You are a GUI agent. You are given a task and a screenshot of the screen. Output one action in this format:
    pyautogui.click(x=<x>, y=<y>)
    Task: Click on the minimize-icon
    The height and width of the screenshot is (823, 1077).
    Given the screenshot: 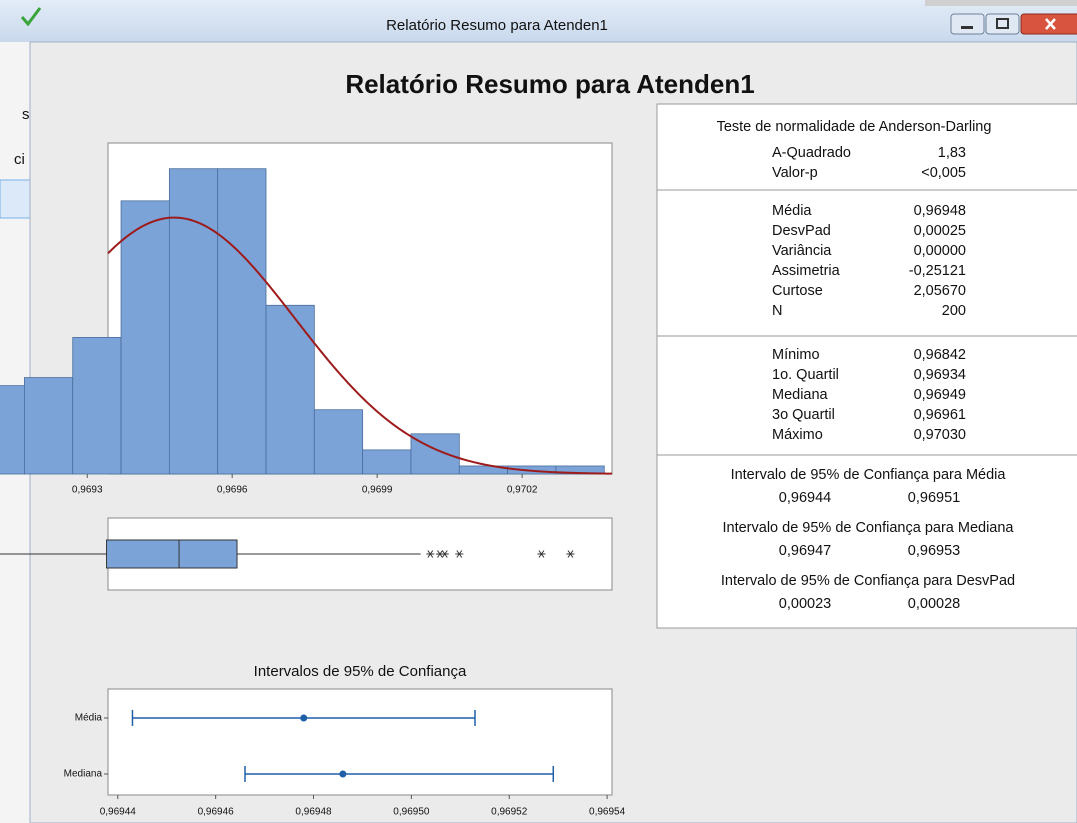 What is the action you would take?
    pyautogui.click(x=967, y=27)
    